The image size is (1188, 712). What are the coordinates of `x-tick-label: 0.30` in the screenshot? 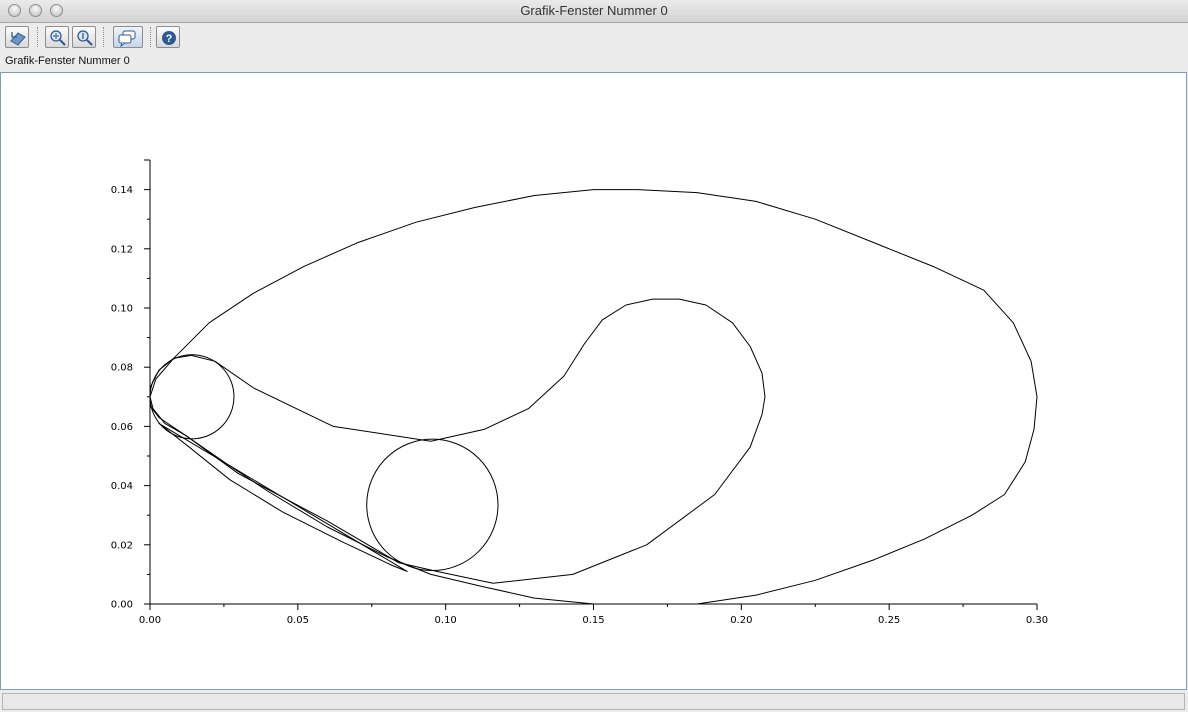 It's located at (1037, 620).